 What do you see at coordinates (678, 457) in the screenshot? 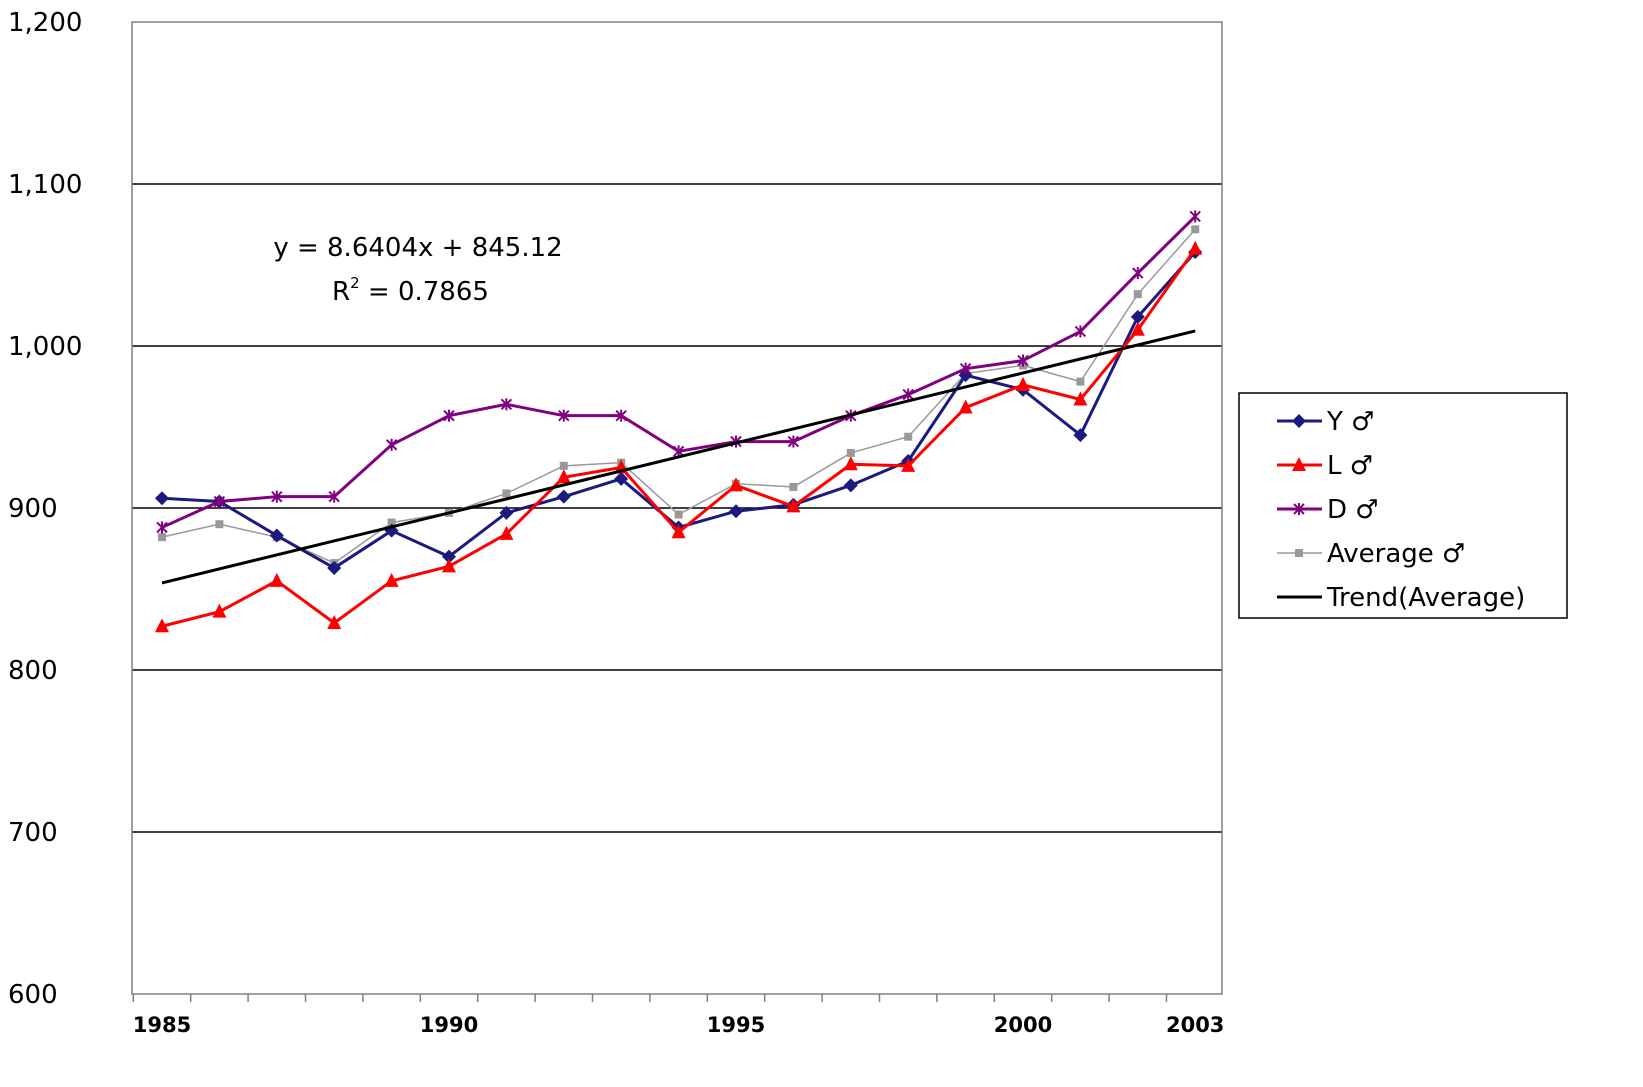
I see `trend-line` at bounding box center [678, 457].